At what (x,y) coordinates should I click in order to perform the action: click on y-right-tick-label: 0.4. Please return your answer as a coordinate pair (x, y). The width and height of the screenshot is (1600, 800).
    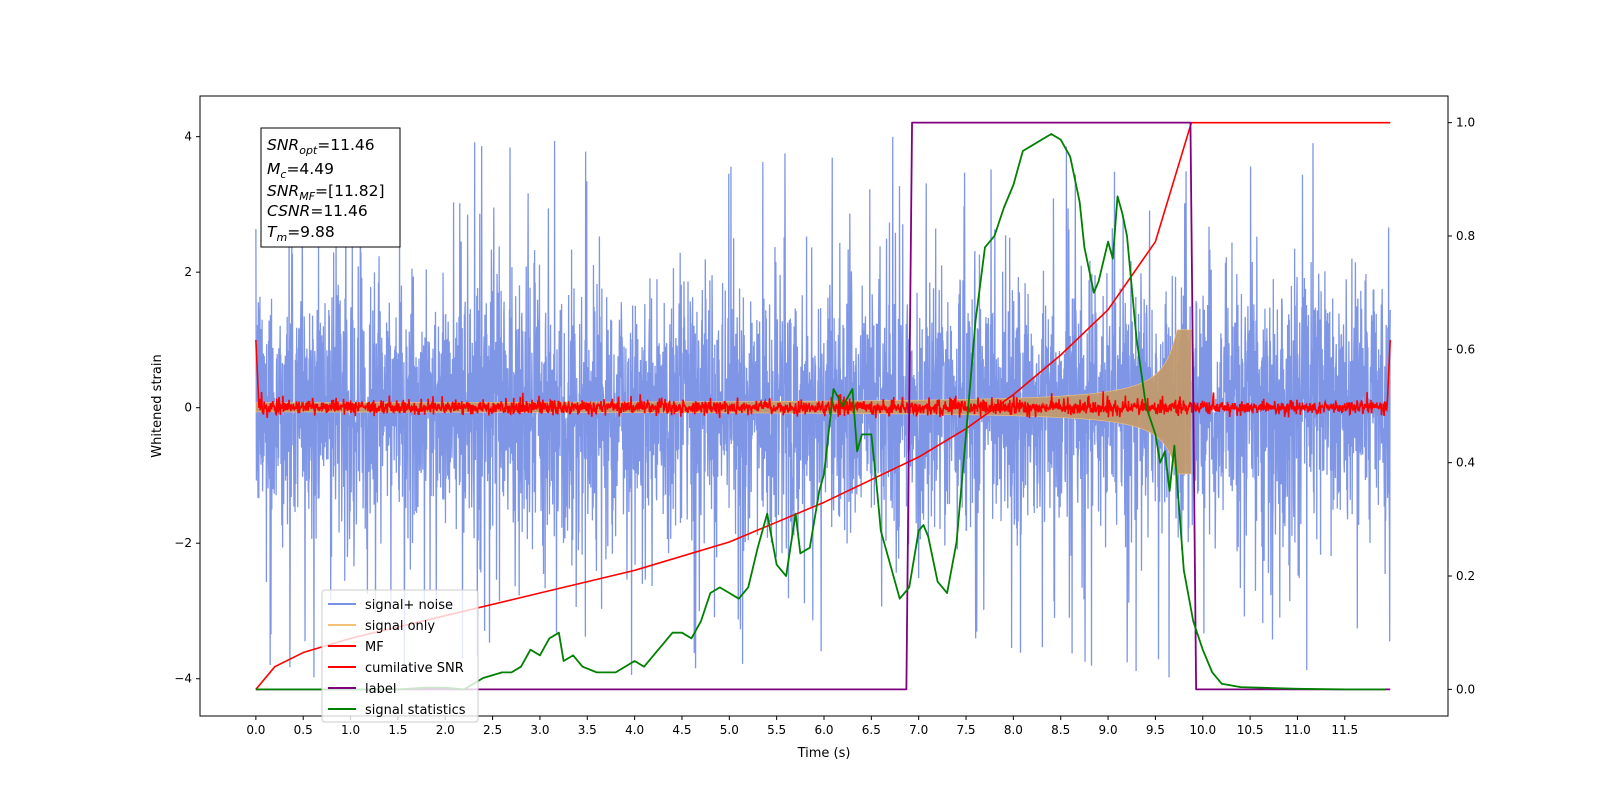
    Looking at the image, I should click on (1465, 463).